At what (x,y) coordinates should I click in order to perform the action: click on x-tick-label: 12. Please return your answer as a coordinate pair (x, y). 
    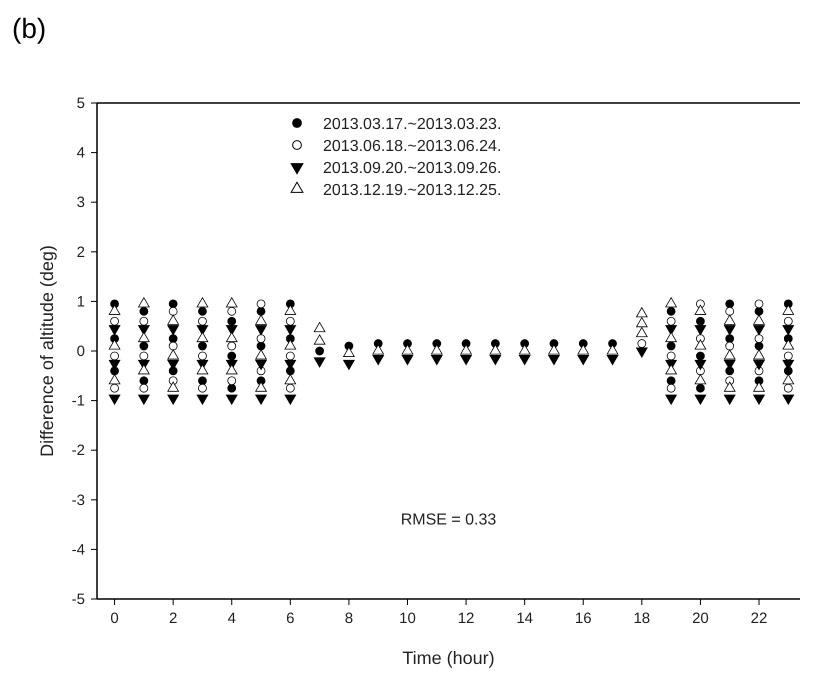
    Looking at the image, I should click on (466, 618).